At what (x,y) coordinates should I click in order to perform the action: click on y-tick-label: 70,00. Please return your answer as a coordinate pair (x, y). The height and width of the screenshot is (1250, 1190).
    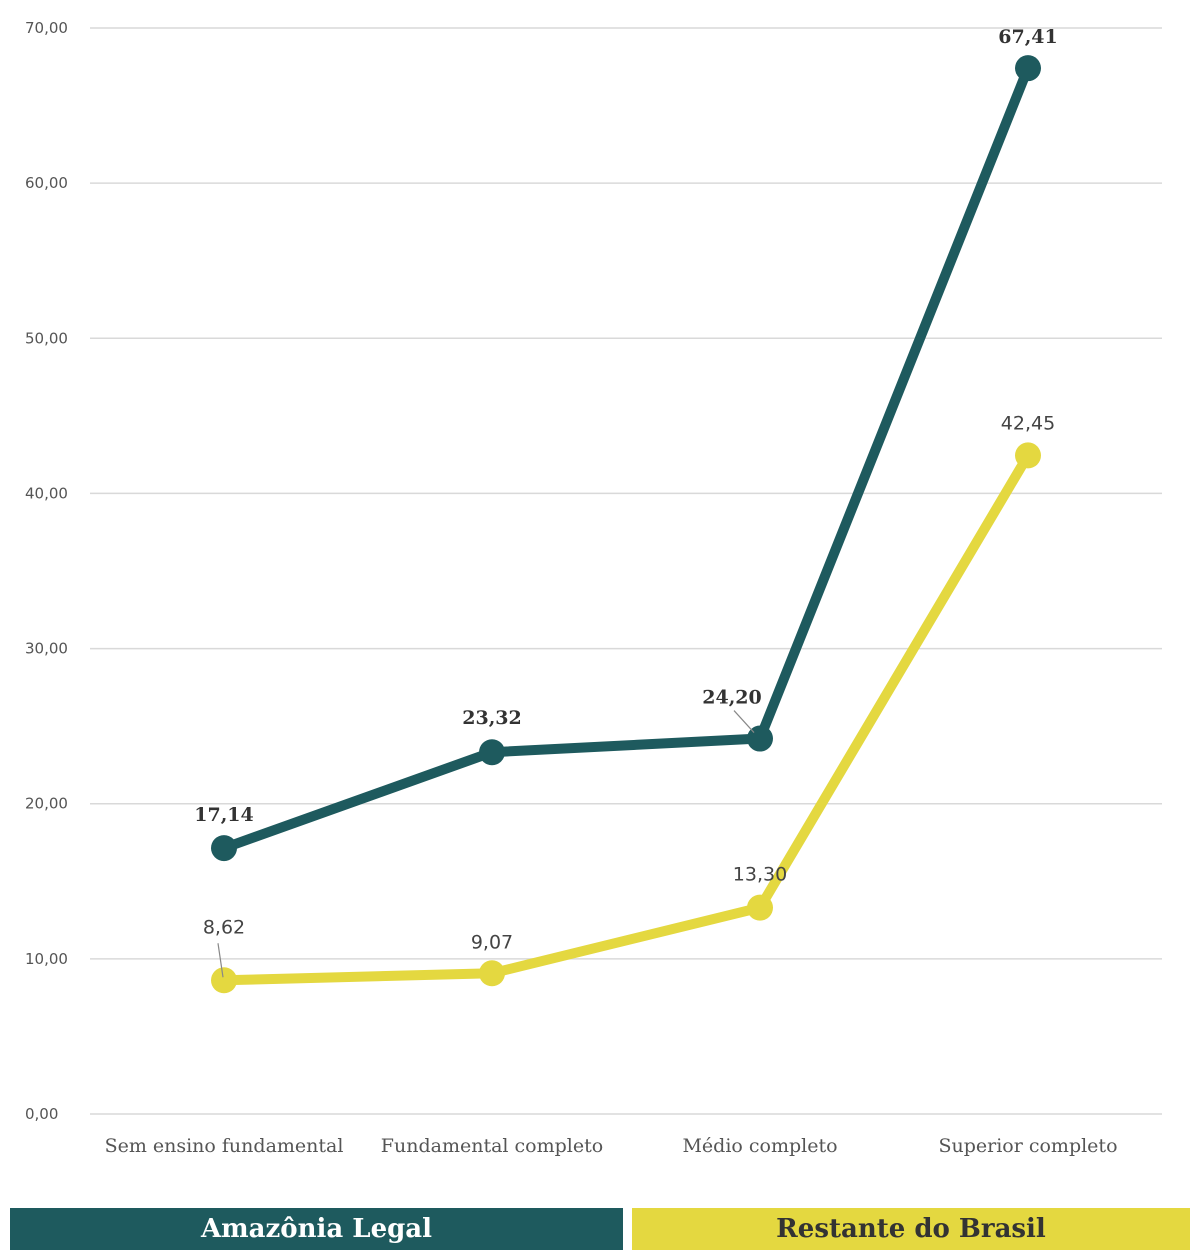
    Looking at the image, I should click on (46, 28).